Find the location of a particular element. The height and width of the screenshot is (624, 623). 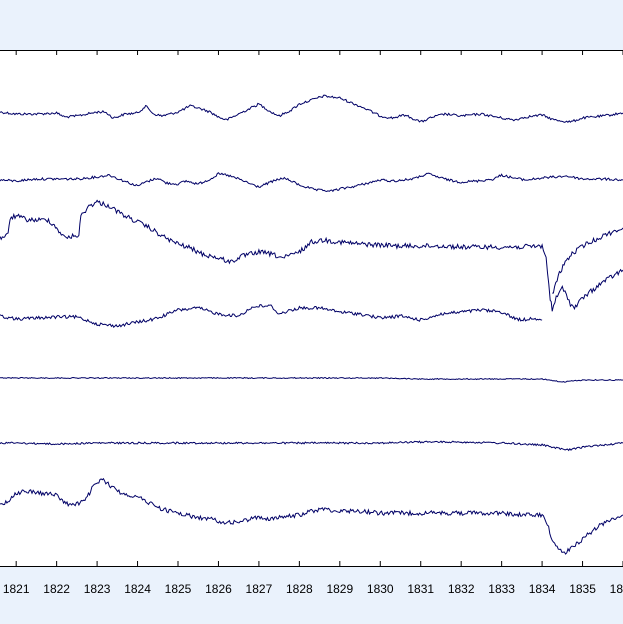

figure-toolbar-area is located at coordinates (311, 24).